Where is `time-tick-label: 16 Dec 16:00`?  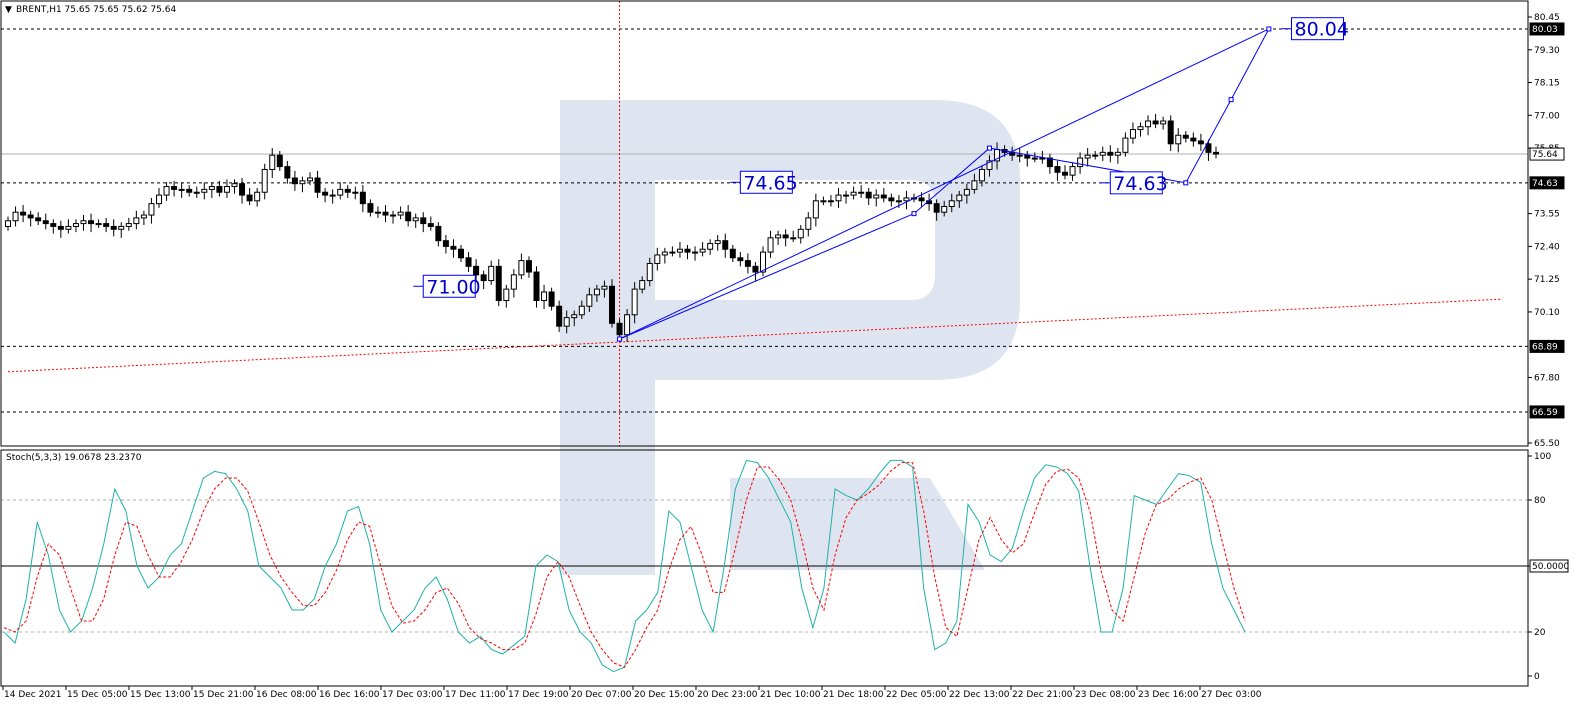
time-tick-label: 16 Dec 16:00 is located at coordinates (349, 695).